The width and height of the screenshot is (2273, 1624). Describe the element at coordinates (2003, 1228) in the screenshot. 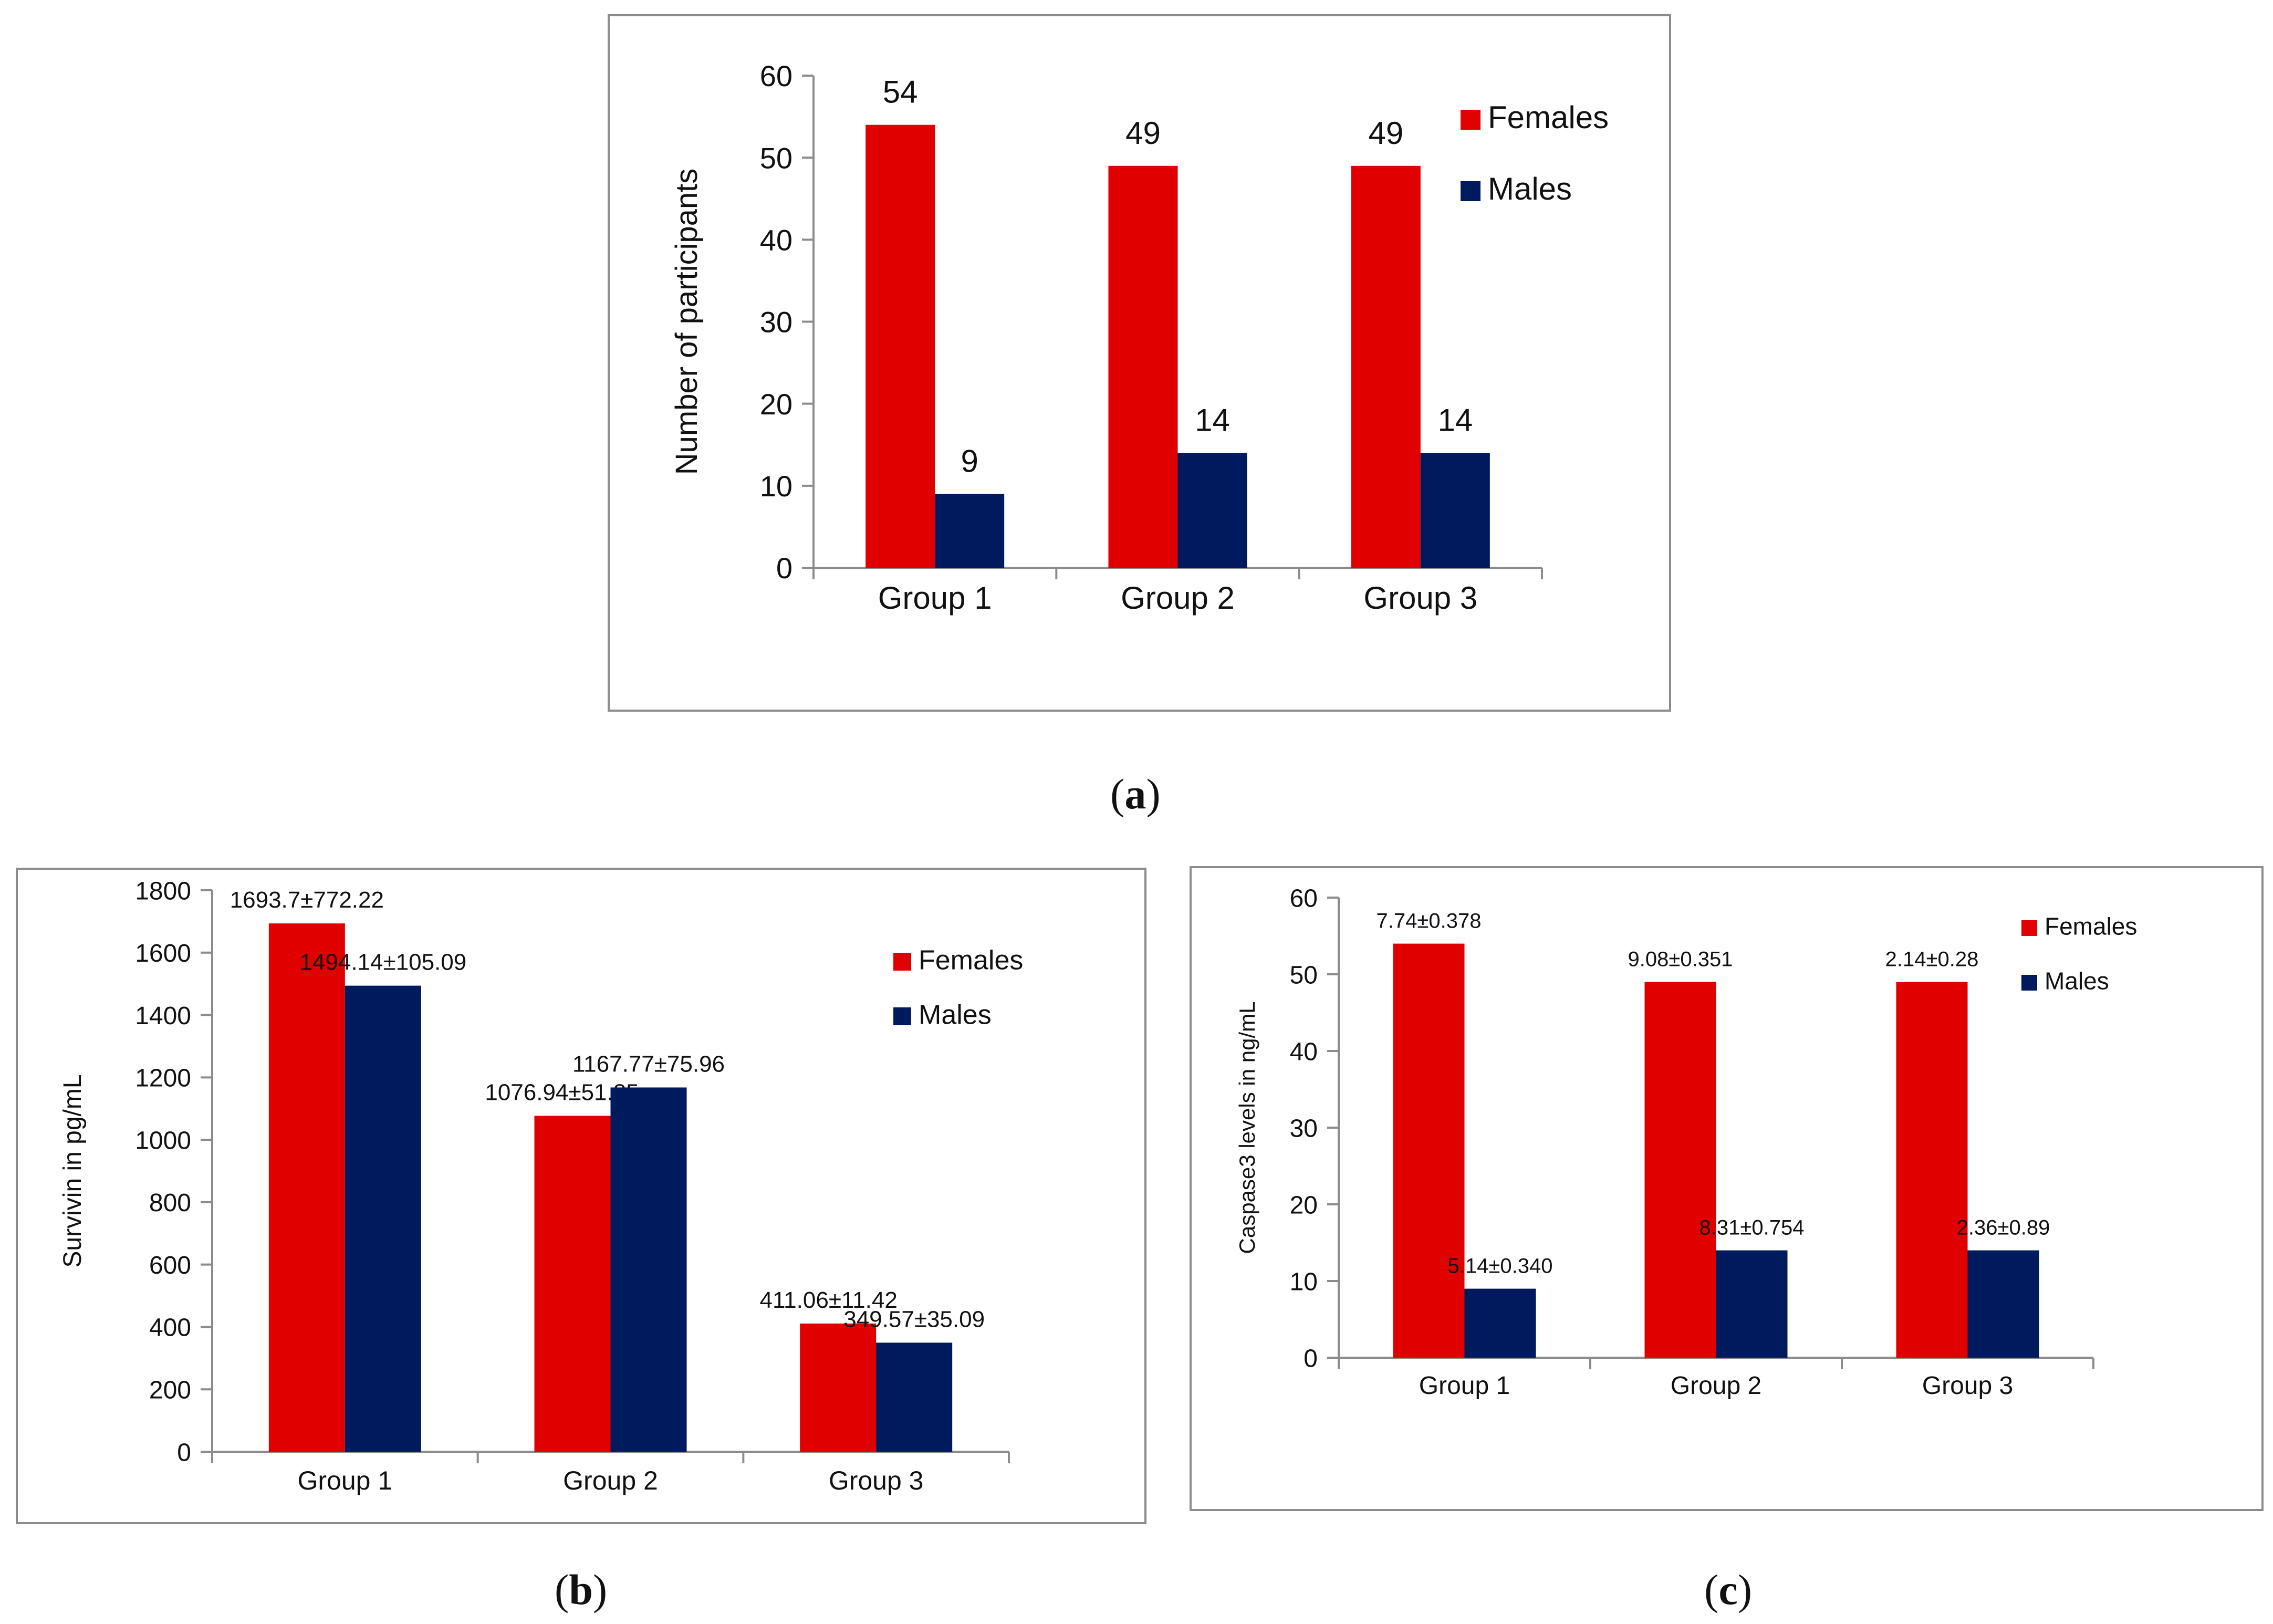

I see `data-label-males: 2.36±0.89` at that location.